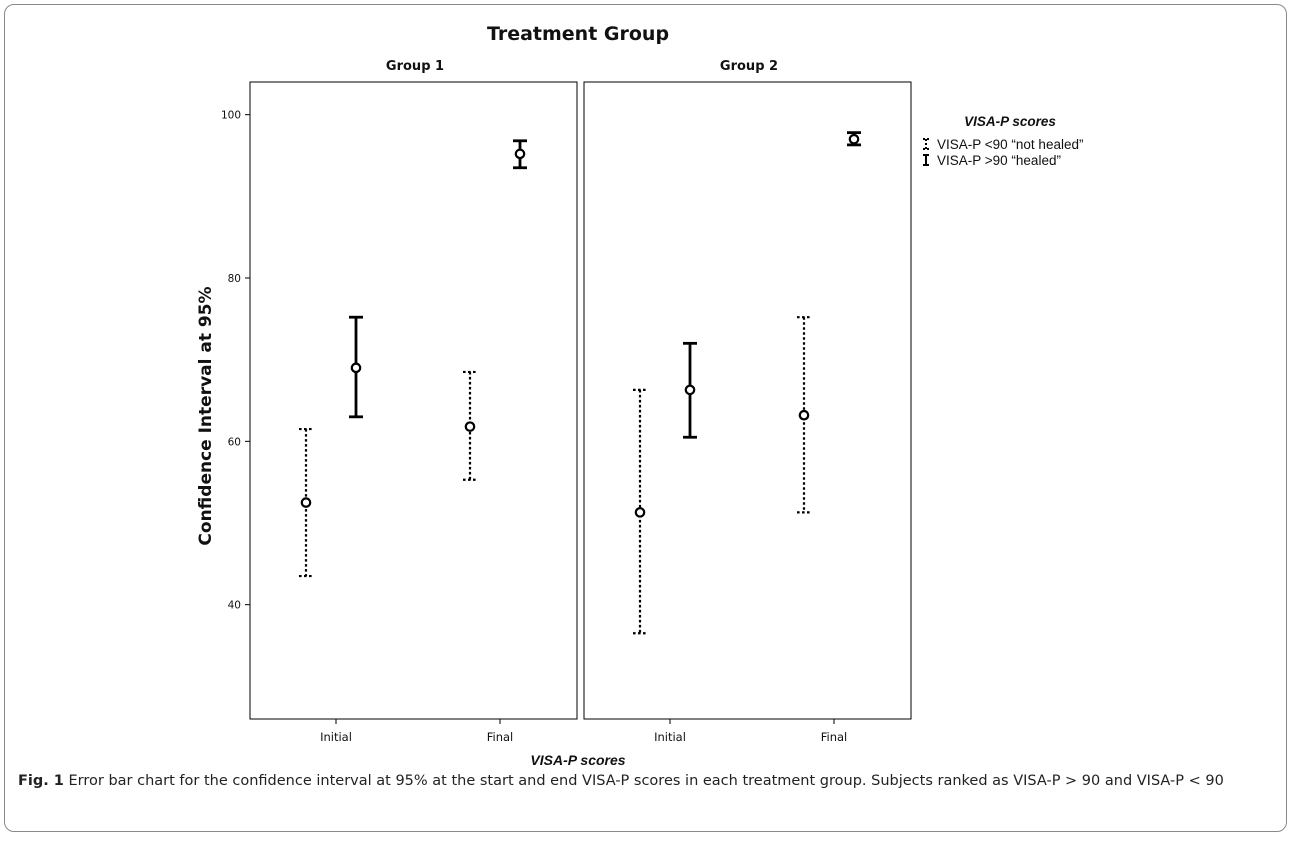  I want to click on y-tick-label: 40, so click(234, 606).